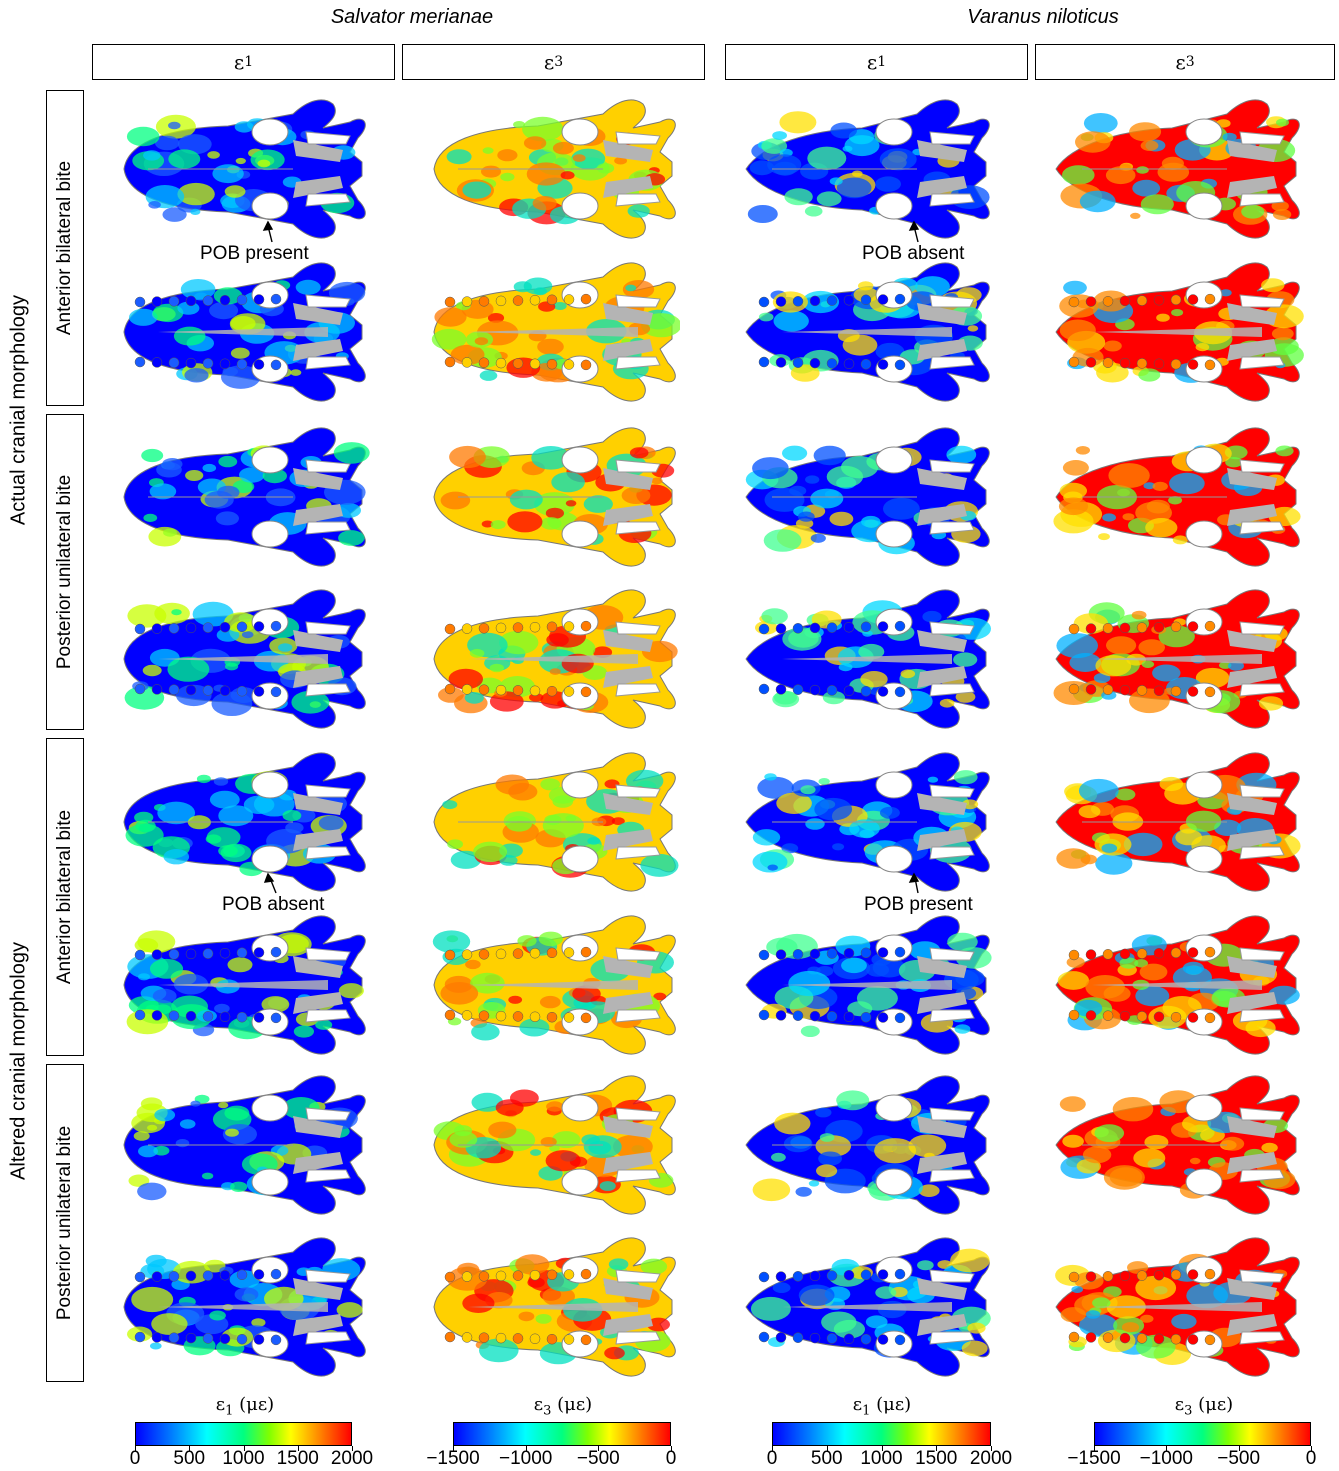 The image size is (1339, 1471). Describe the element at coordinates (65, 572) in the screenshot. I see `row-label-actual-posterior: Posterior unilateral bite` at that location.